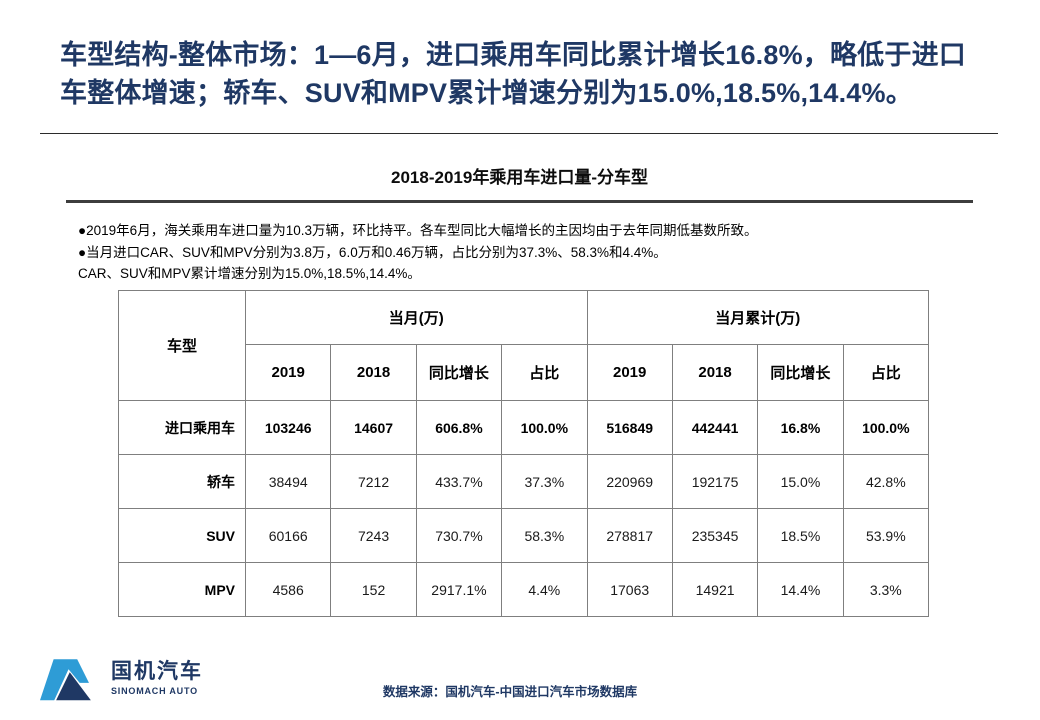 This screenshot has width=1040, height=720. I want to click on table-cell: 37.3%, so click(544, 481).